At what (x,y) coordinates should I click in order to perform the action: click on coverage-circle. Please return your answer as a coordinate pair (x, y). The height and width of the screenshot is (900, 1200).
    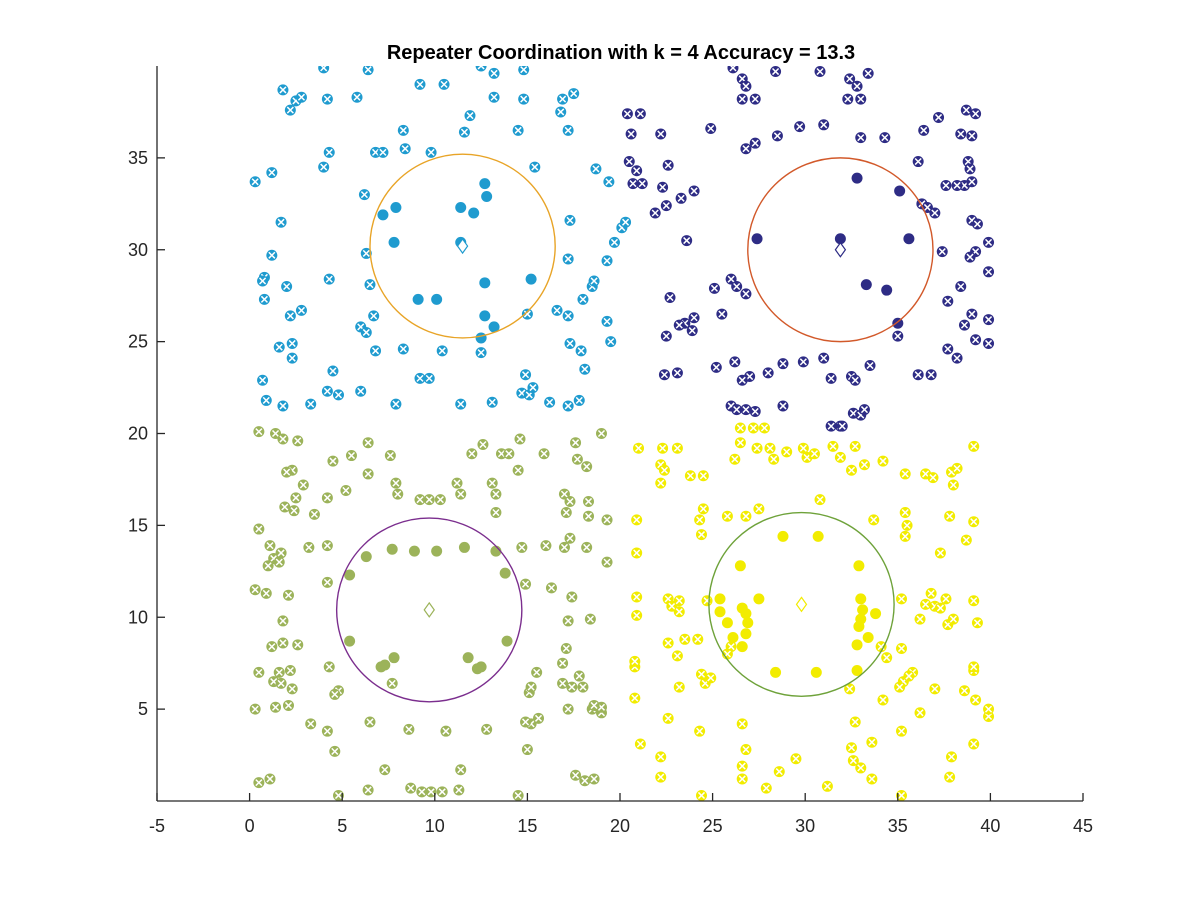
    Looking at the image, I should click on (840, 250).